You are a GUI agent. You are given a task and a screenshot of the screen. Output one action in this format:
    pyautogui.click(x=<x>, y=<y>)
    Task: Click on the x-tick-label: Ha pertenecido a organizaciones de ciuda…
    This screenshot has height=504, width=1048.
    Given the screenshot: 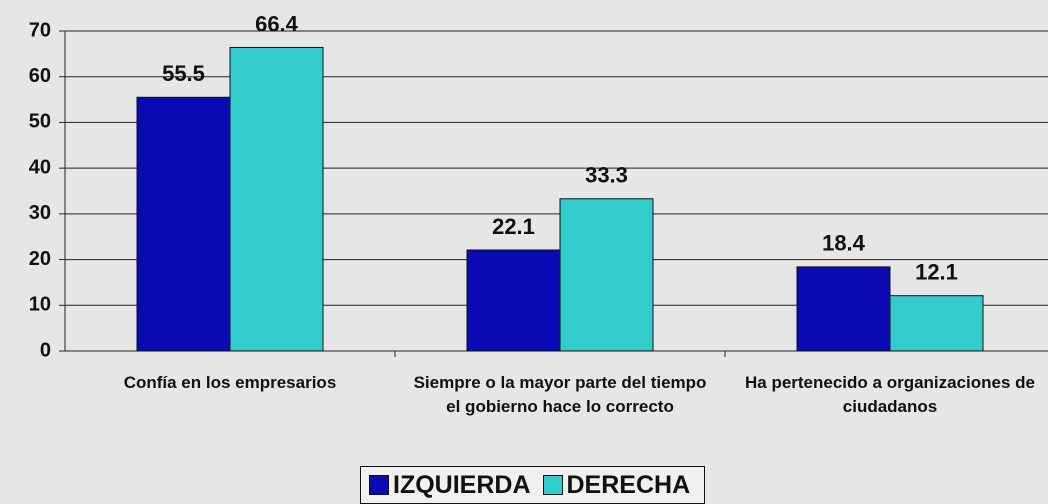 What is the action you would take?
    pyautogui.click(x=890, y=394)
    